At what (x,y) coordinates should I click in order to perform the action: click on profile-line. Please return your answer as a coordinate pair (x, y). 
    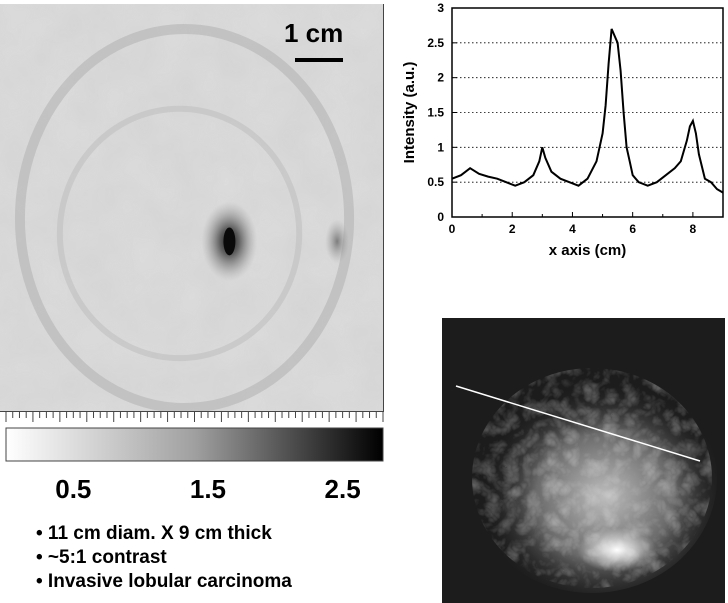
    Looking at the image, I should click on (578, 423).